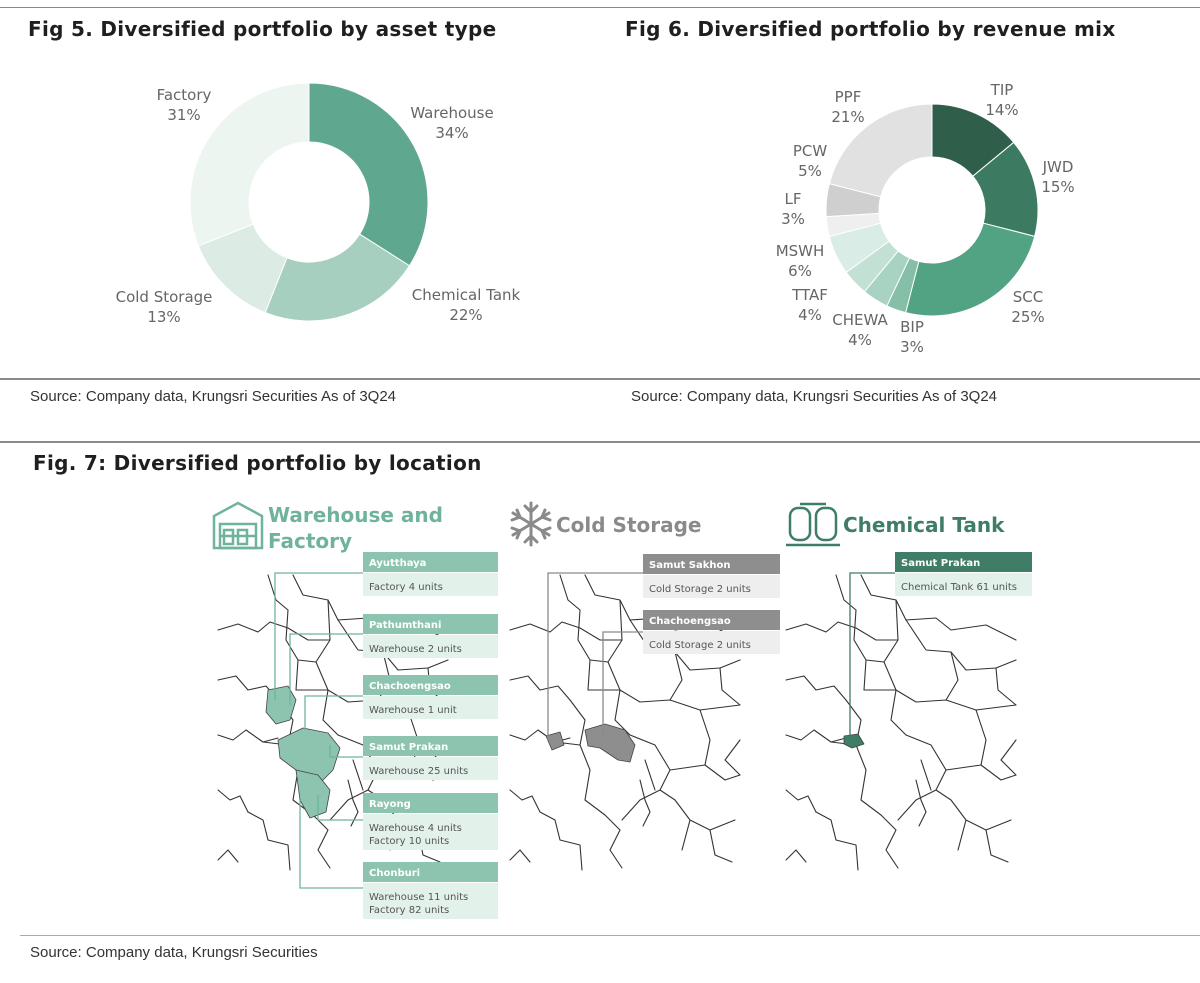 The width and height of the screenshot is (1200, 983). I want to click on fig5-pct-factory: 31%, so click(183, 115).